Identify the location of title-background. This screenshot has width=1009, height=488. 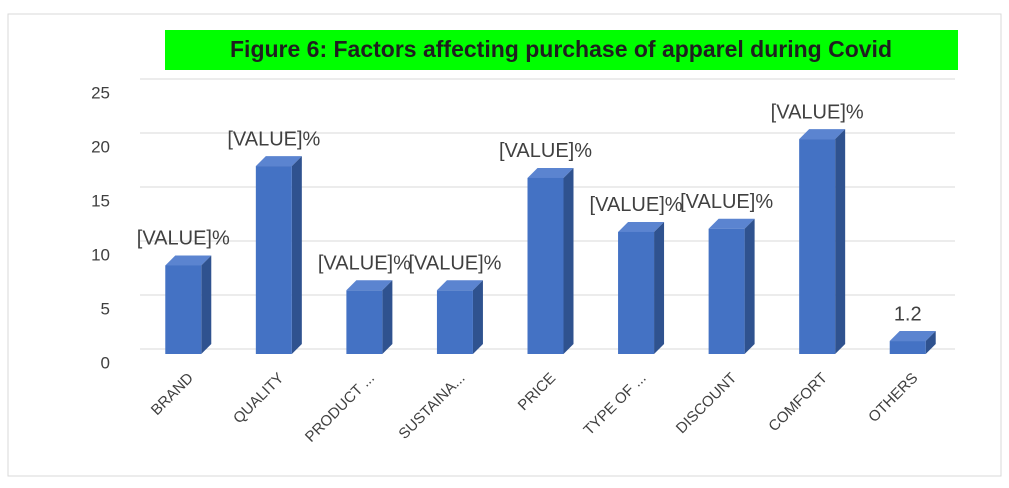
(561, 50).